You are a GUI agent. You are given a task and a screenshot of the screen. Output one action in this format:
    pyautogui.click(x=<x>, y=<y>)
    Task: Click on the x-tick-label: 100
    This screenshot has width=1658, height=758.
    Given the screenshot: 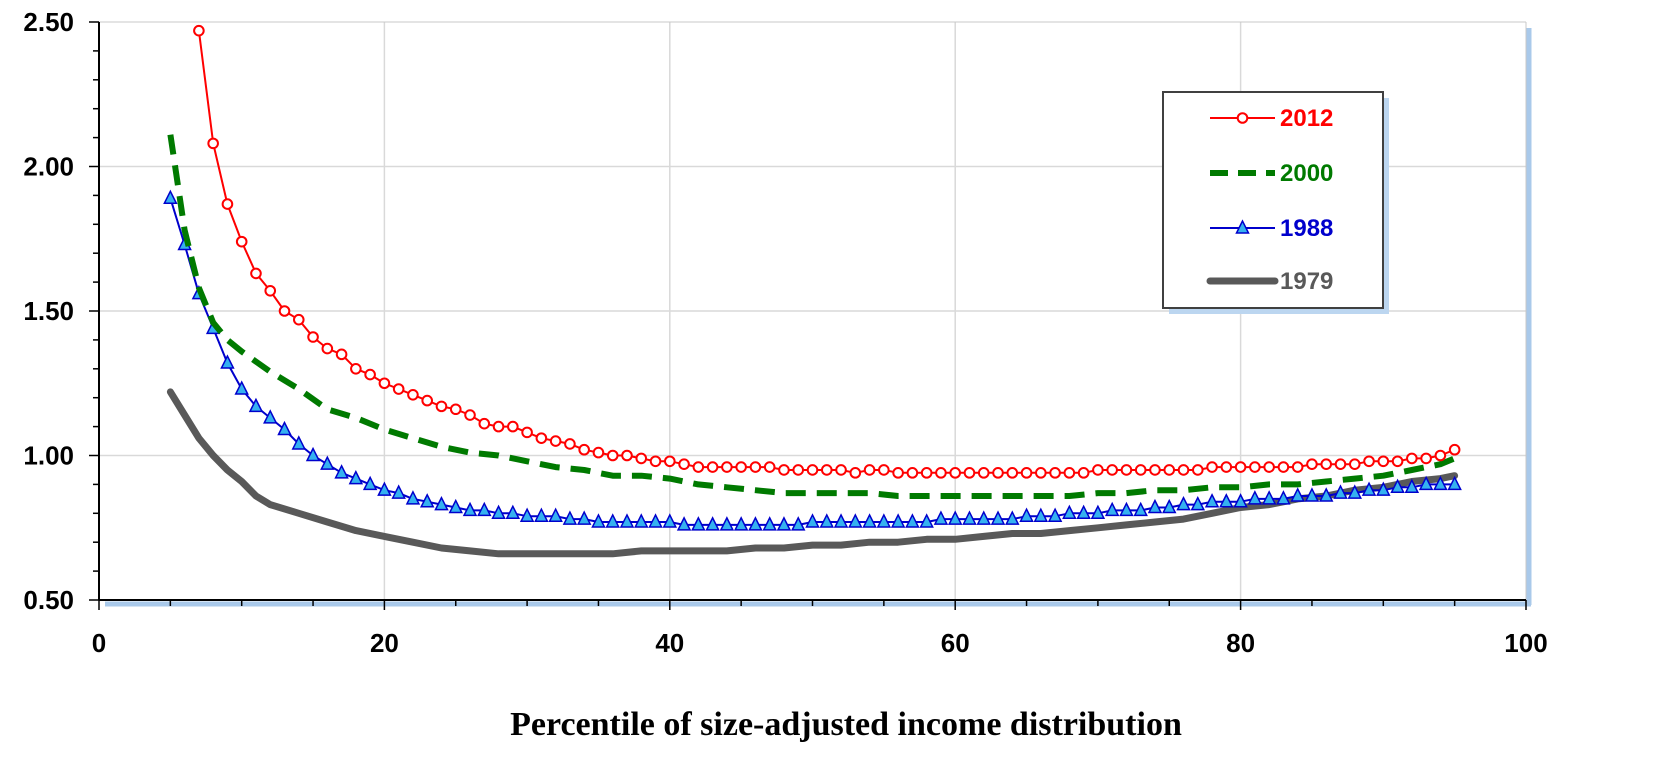 What is the action you would take?
    pyautogui.click(x=1525, y=643)
    